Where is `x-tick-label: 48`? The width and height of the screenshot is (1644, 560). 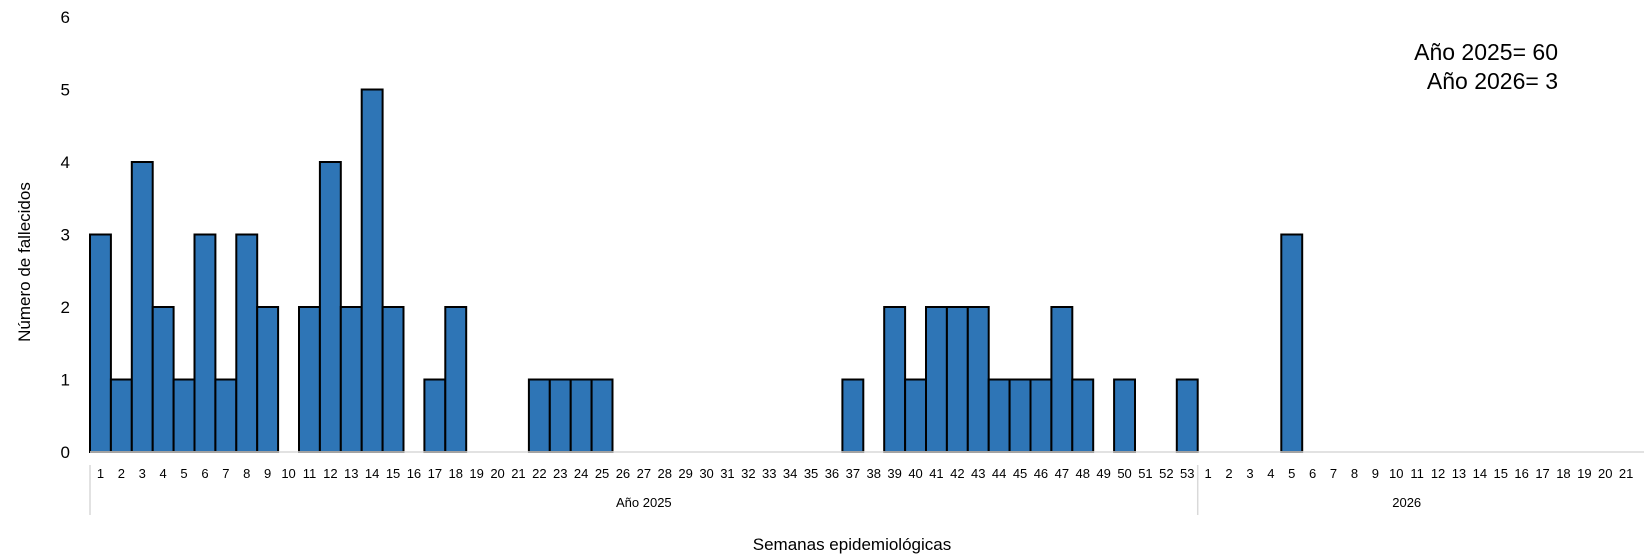
x-tick-label: 48 is located at coordinates (1083, 473).